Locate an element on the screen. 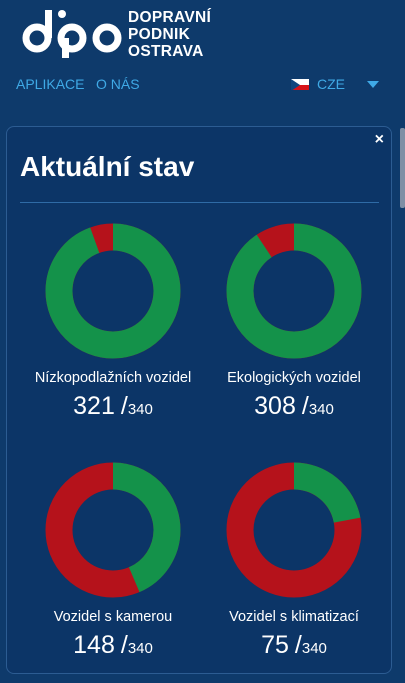 This screenshot has height=683, width=405. close-icon: × is located at coordinates (379, 139).